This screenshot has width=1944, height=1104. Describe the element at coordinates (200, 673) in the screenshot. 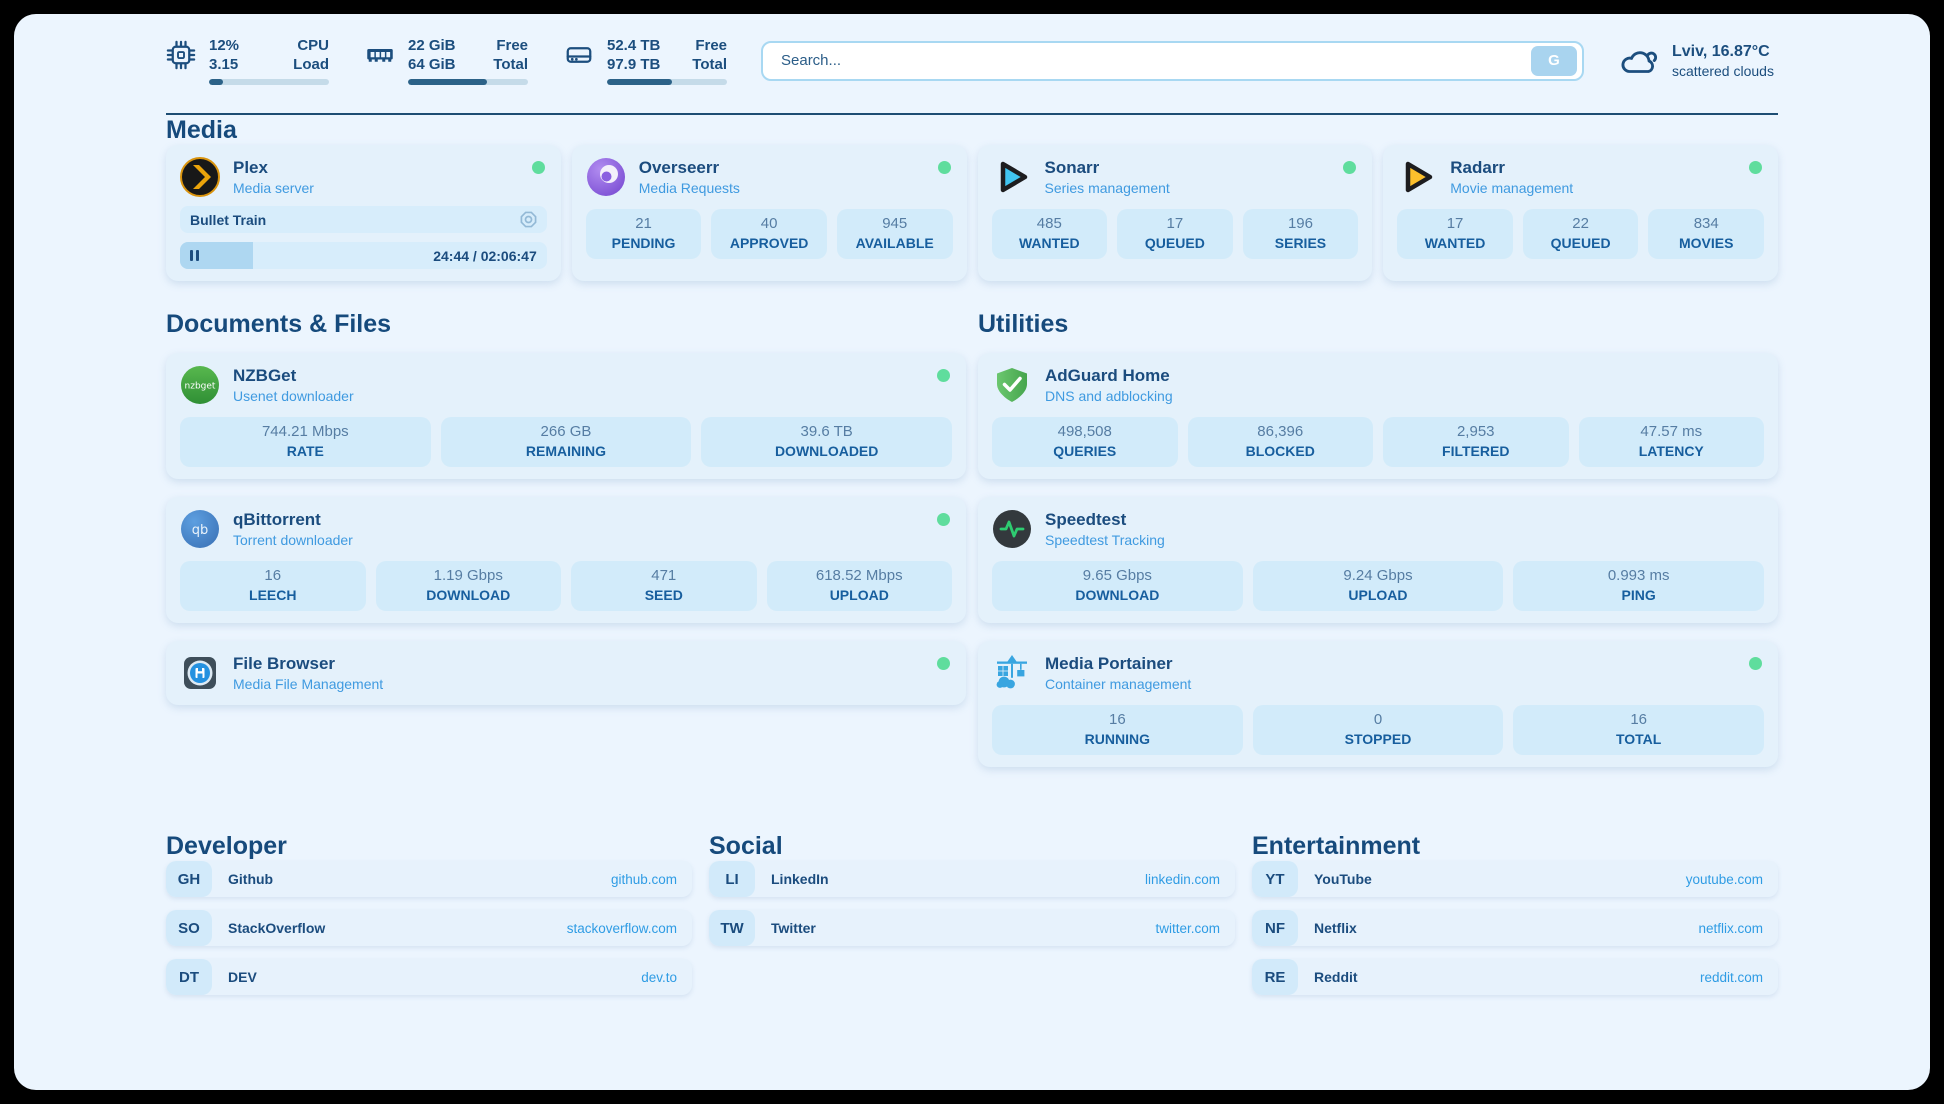

I see `filebrowser-icon` at that location.